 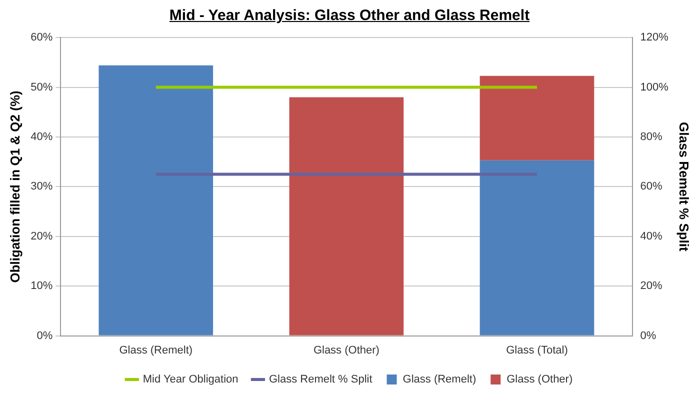 I want to click on y-tick-label: 40%, so click(x=41, y=137).